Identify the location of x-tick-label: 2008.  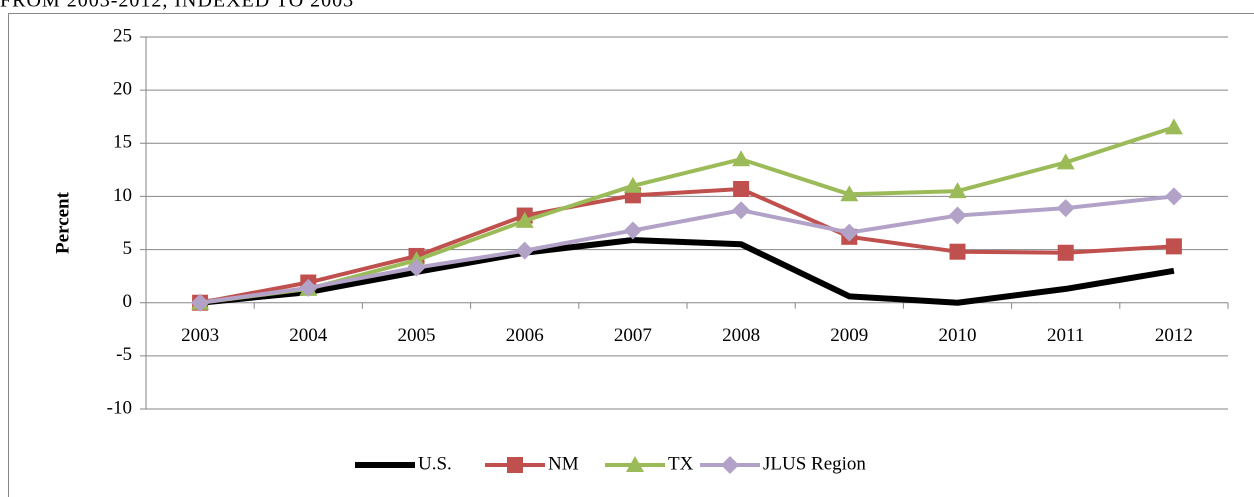
(741, 335).